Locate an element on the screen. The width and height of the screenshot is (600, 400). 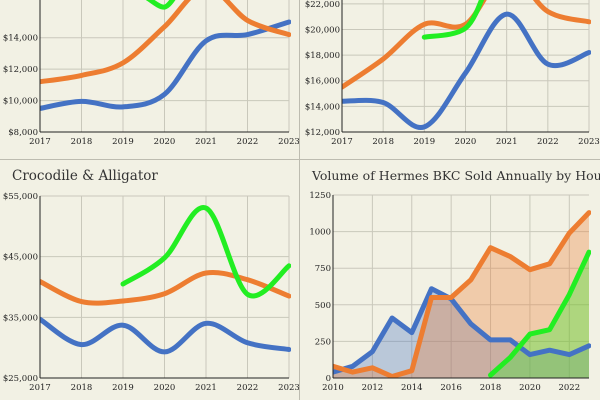
divider-horizontal is located at coordinates (300, 159).